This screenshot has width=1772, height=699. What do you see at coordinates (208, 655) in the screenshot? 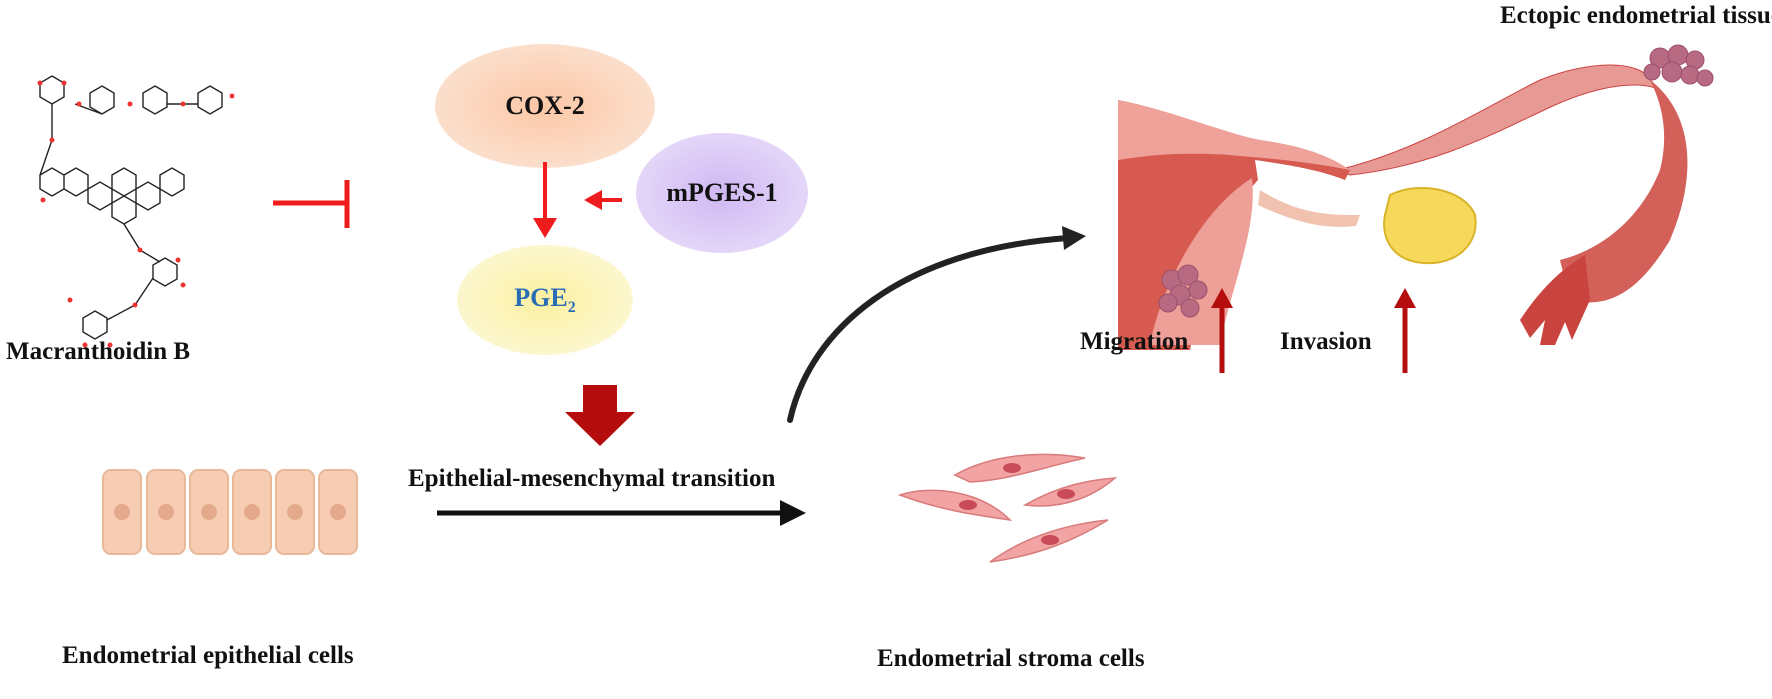
I see `epithelial-cells-label: Endometrial epithelial cells` at bounding box center [208, 655].